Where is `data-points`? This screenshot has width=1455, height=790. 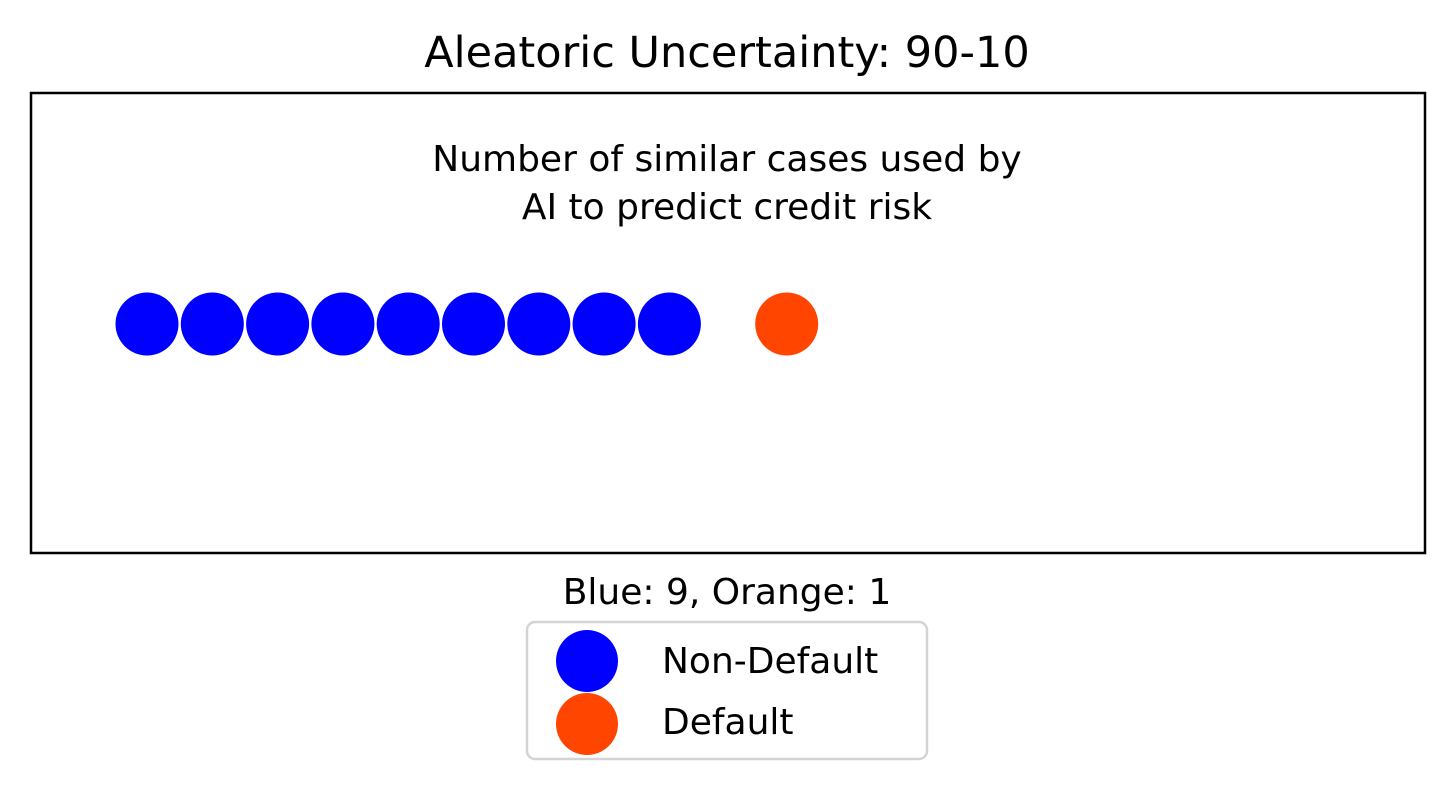
data-points is located at coordinates (467, 324).